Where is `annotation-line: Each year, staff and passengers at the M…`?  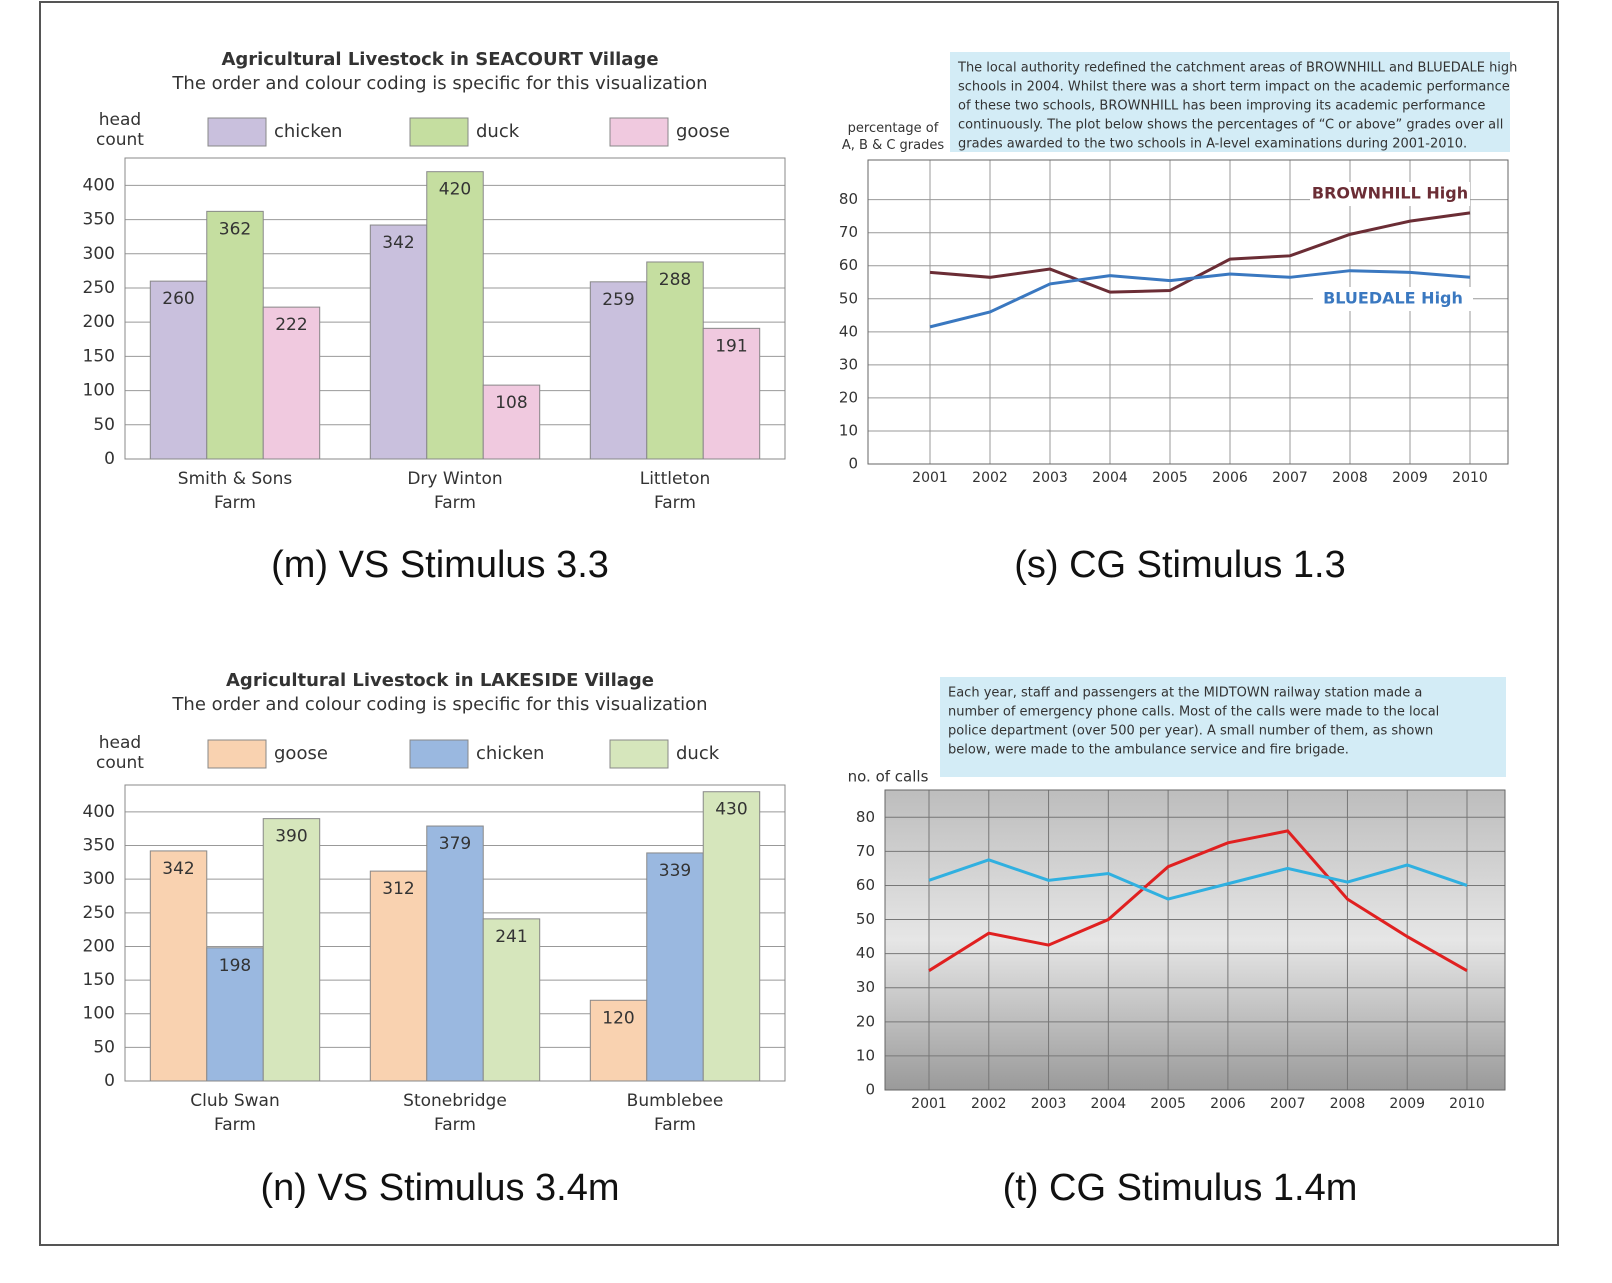
annotation-line: Each year, staff and passengers at the M… is located at coordinates (1185, 693).